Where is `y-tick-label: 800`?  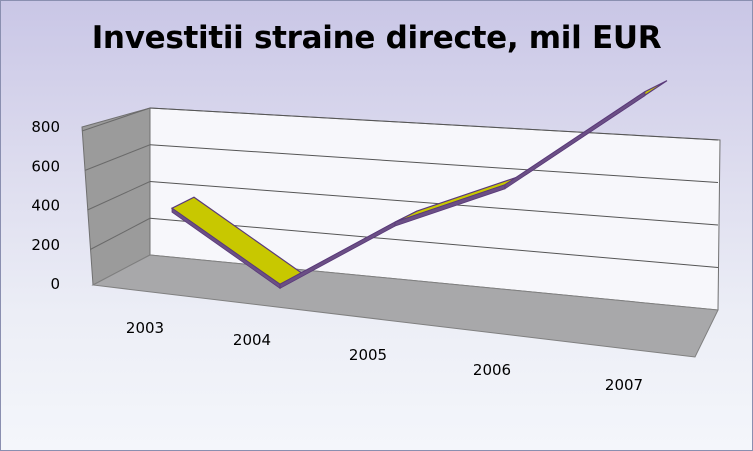 y-tick-label: 800 is located at coordinates (45, 127).